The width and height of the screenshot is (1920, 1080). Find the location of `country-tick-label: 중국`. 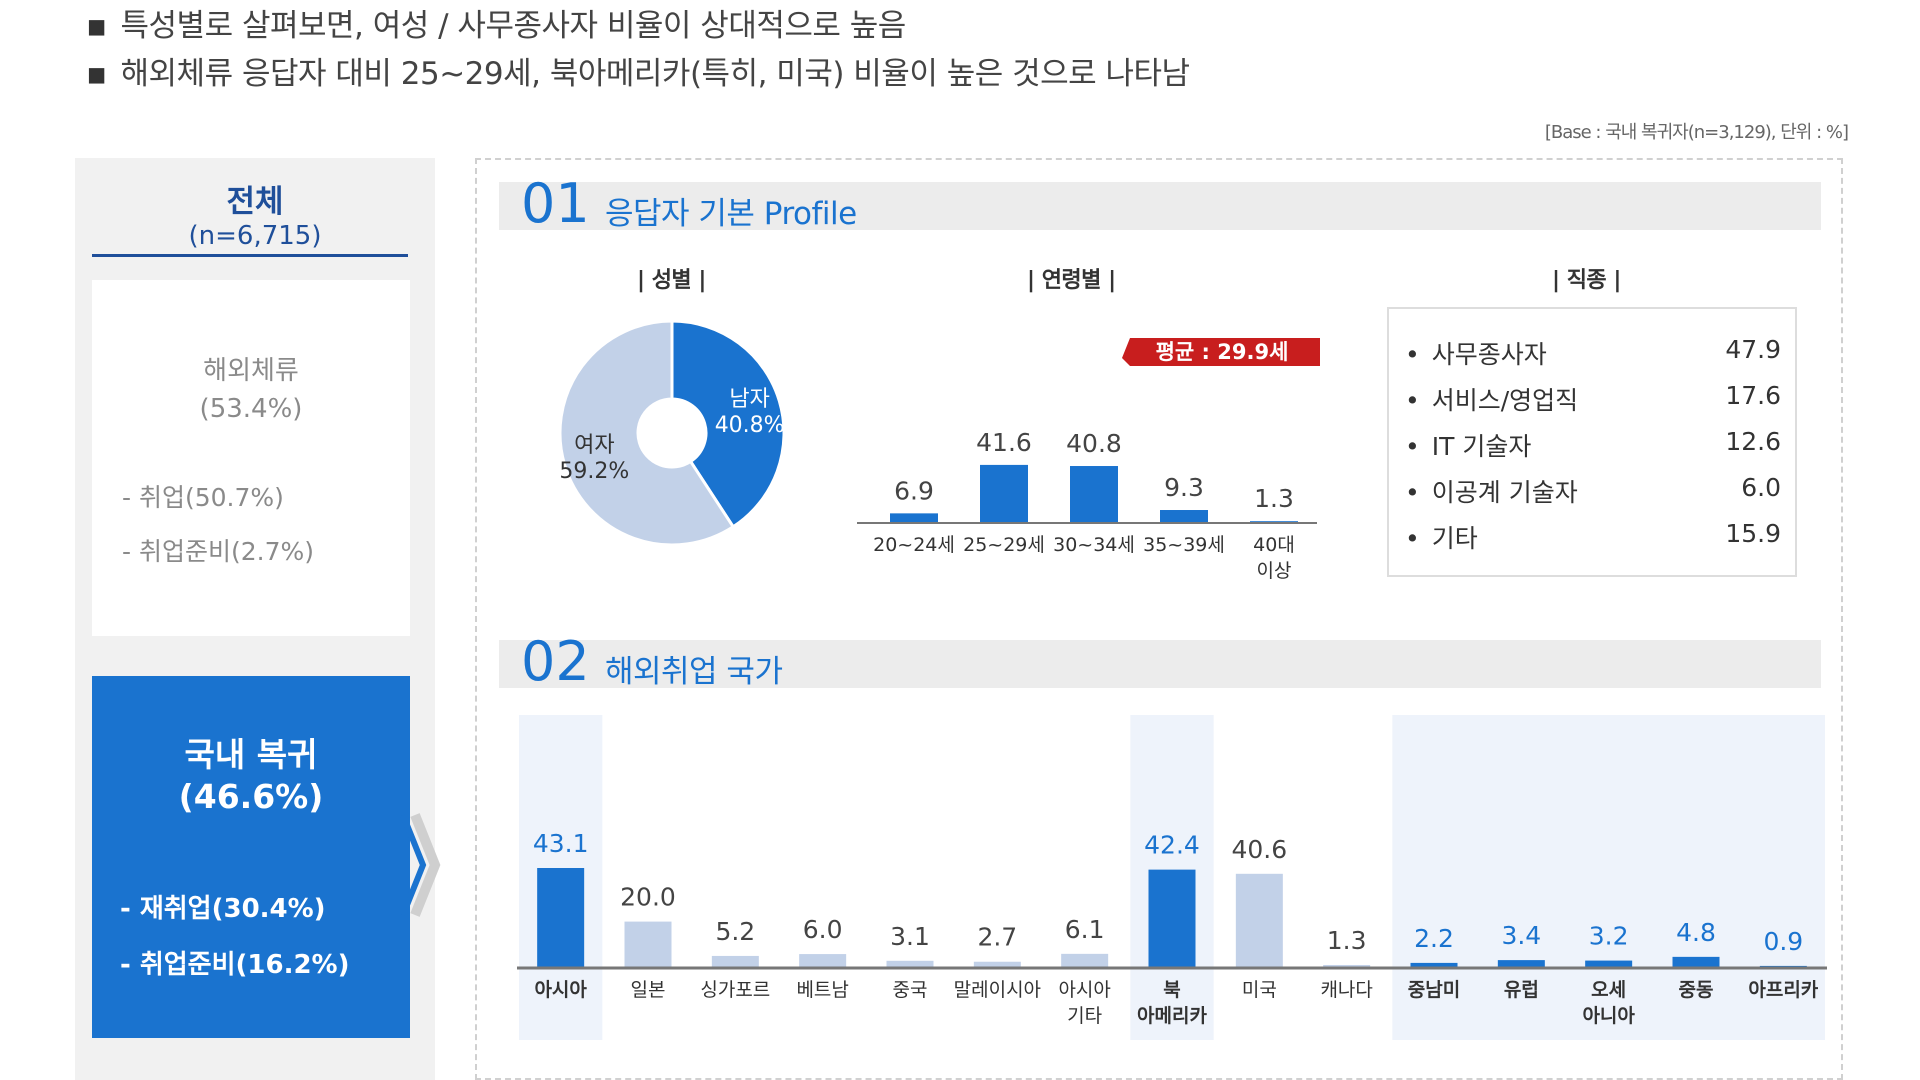

country-tick-label: 중국 is located at coordinates (910, 990).